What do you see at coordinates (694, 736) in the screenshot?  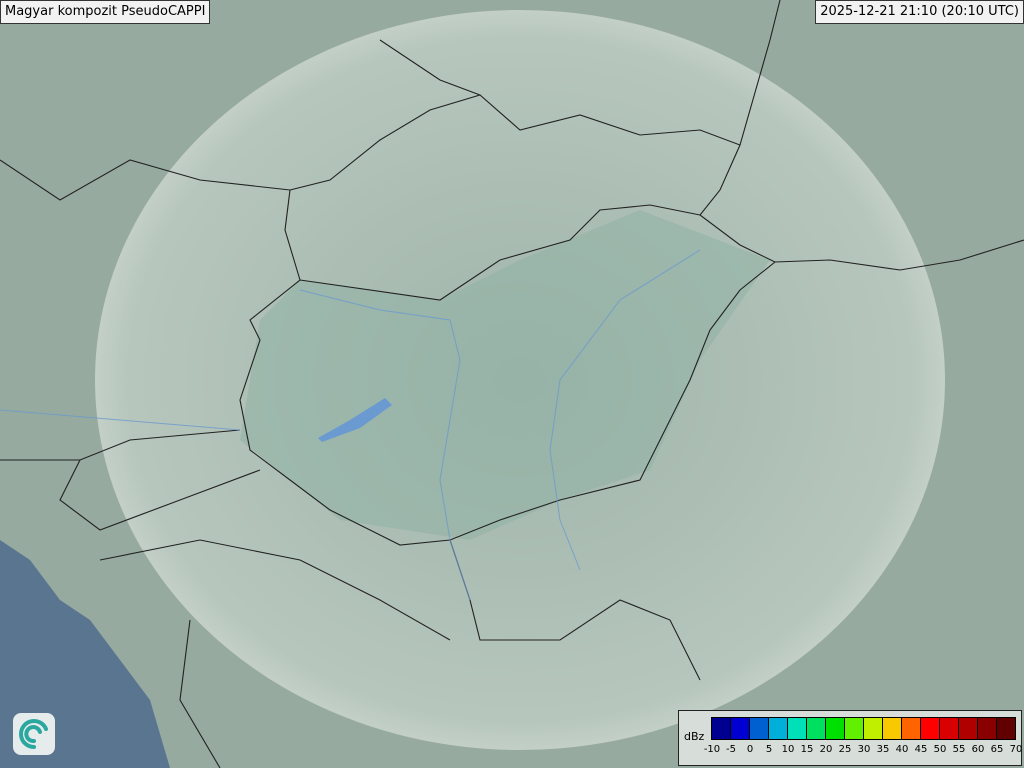 I see `legend-unit: dBz` at bounding box center [694, 736].